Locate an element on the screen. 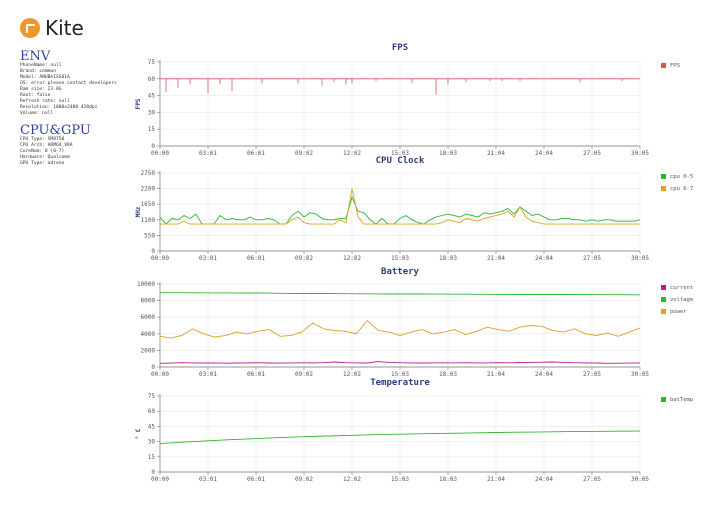 The width and height of the screenshot is (720, 524). cpugpu-info-line: CoreNum: 8 (0-7) is located at coordinates (42, 151).